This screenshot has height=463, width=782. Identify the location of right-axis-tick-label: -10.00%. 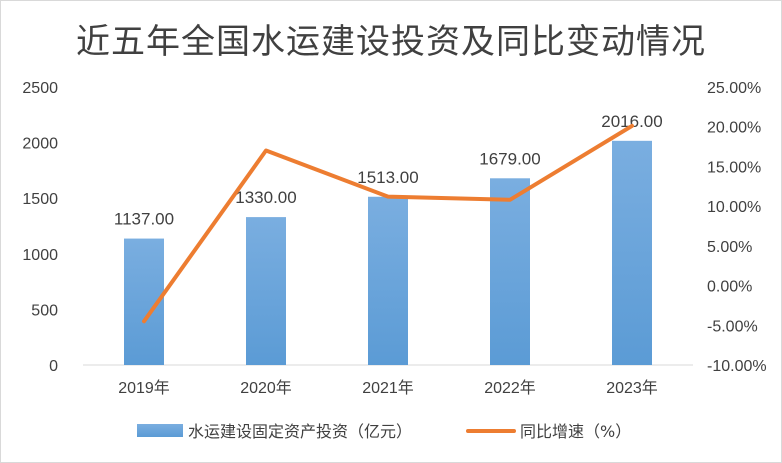
(737, 366).